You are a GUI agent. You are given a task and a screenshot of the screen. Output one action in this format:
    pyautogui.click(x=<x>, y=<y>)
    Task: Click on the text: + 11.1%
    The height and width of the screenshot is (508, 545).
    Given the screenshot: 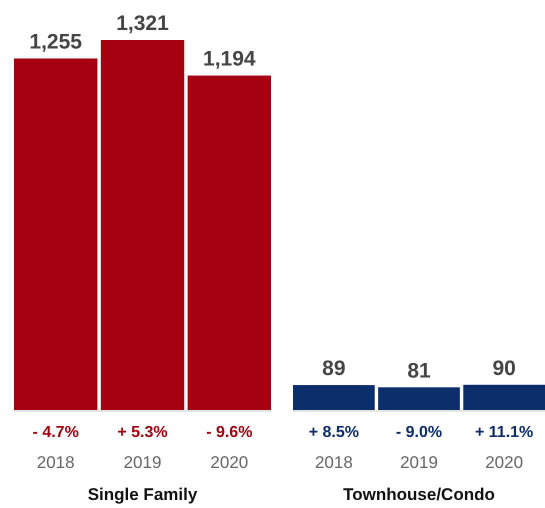 What is the action you would take?
    pyautogui.click(x=504, y=432)
    